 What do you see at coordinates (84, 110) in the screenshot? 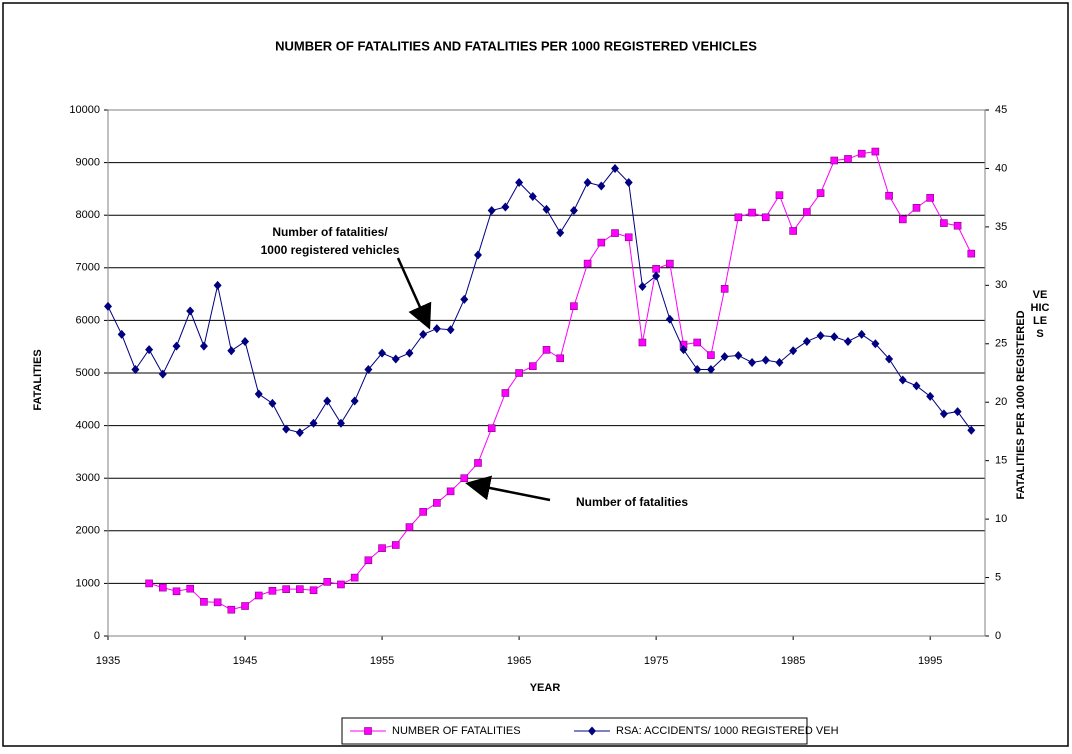
I see `y-tick-label: 10000` at bounding box center [84, 110].